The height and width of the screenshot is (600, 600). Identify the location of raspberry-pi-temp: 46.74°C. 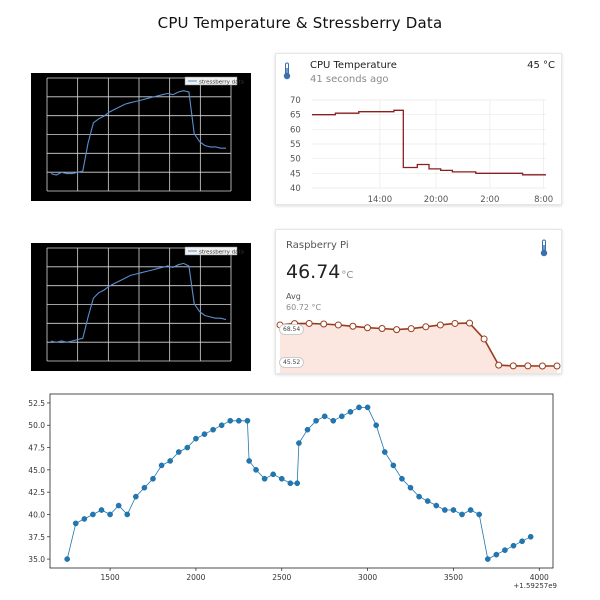
(319, 272).